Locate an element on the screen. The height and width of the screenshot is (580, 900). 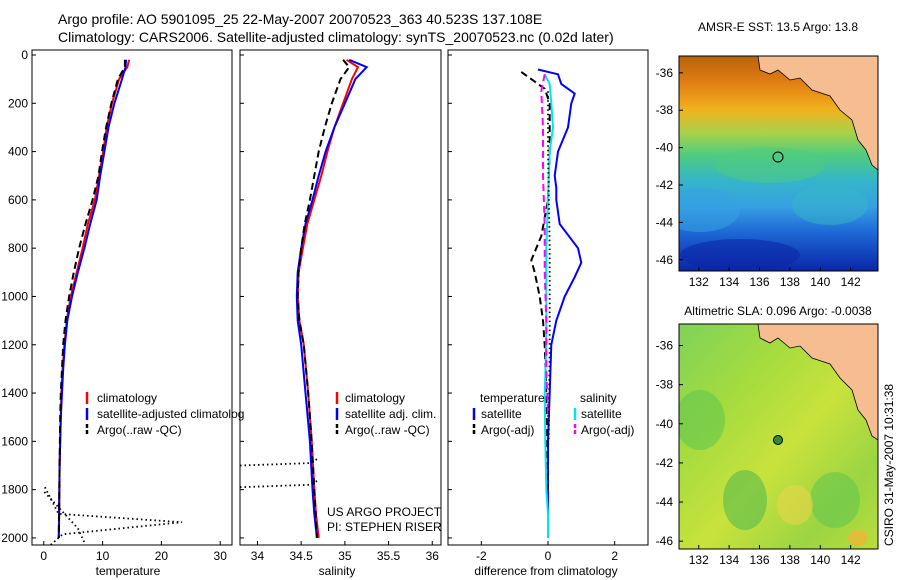
depth-tick-label: 1400 is located at coordinates (14, 393).